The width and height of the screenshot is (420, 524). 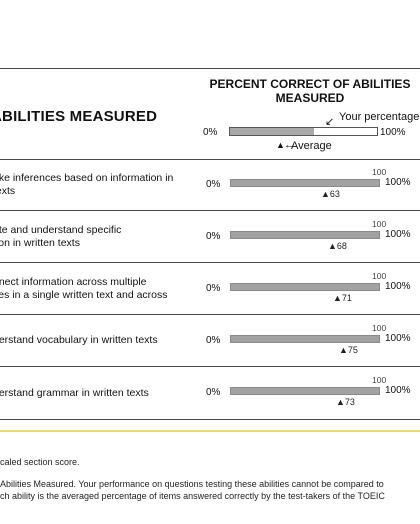 What do you see at coordinates (210, 132) in the screenshot?
I see `legend-zero: 0%` at bounding box center [210, 132].